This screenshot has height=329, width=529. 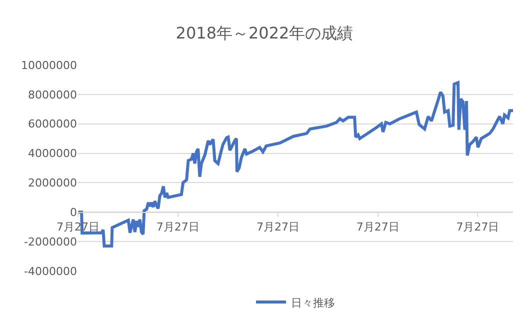 I want to click on chart-title: 2018年～2022年の成績, so click(x=265, y=33).